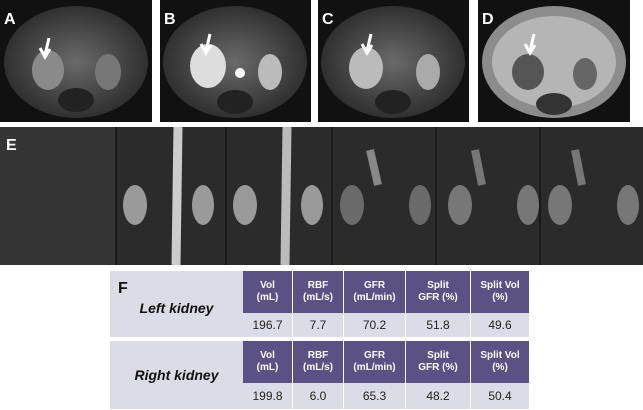 The width and height of the screenshot is (643, 410). I want to click on cell-value: 70.2, so click(375, 325).